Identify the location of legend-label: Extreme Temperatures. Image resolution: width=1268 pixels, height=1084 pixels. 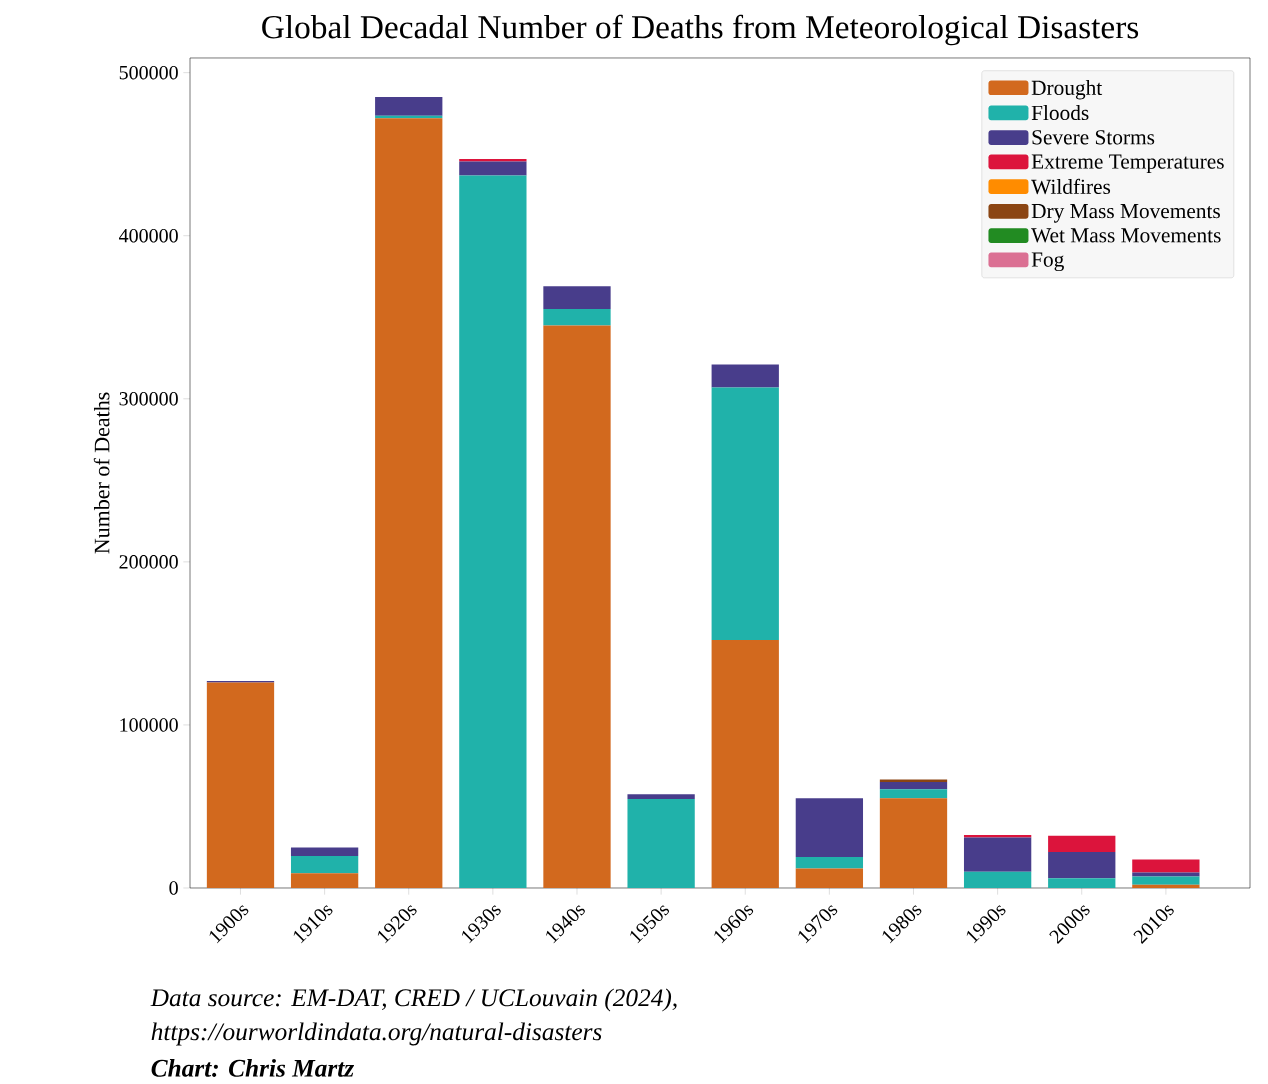
(1127, 164).